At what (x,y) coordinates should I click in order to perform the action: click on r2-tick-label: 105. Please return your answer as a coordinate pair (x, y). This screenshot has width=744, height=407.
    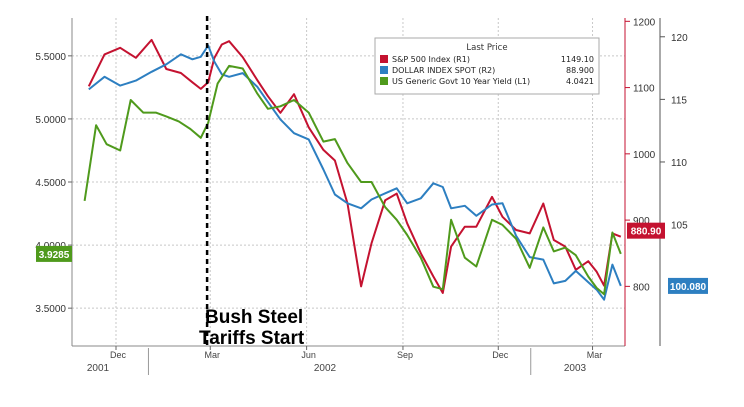
    Looking at the image, I should click on (679, 226).